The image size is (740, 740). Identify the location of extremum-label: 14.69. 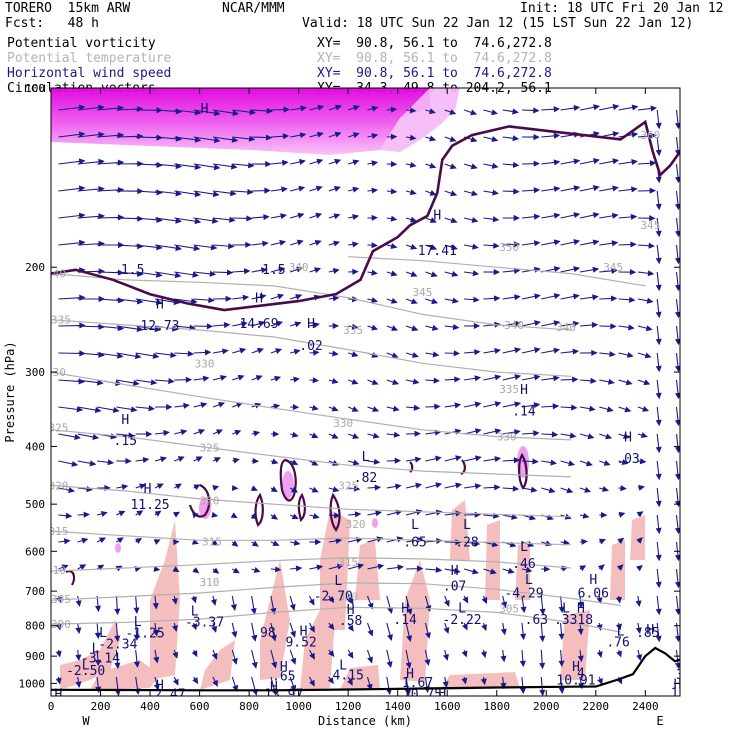
(258, 324).